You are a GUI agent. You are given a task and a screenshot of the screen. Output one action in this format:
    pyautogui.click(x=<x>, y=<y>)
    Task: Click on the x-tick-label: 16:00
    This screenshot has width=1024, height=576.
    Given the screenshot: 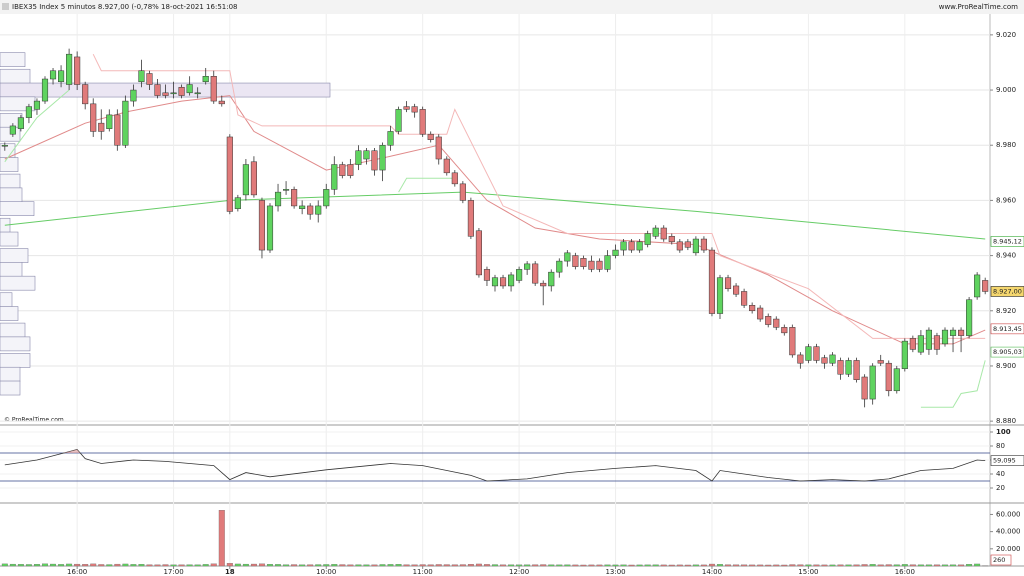 What is the action you would take?
    pyautogui.click(x=77, y=572)
    